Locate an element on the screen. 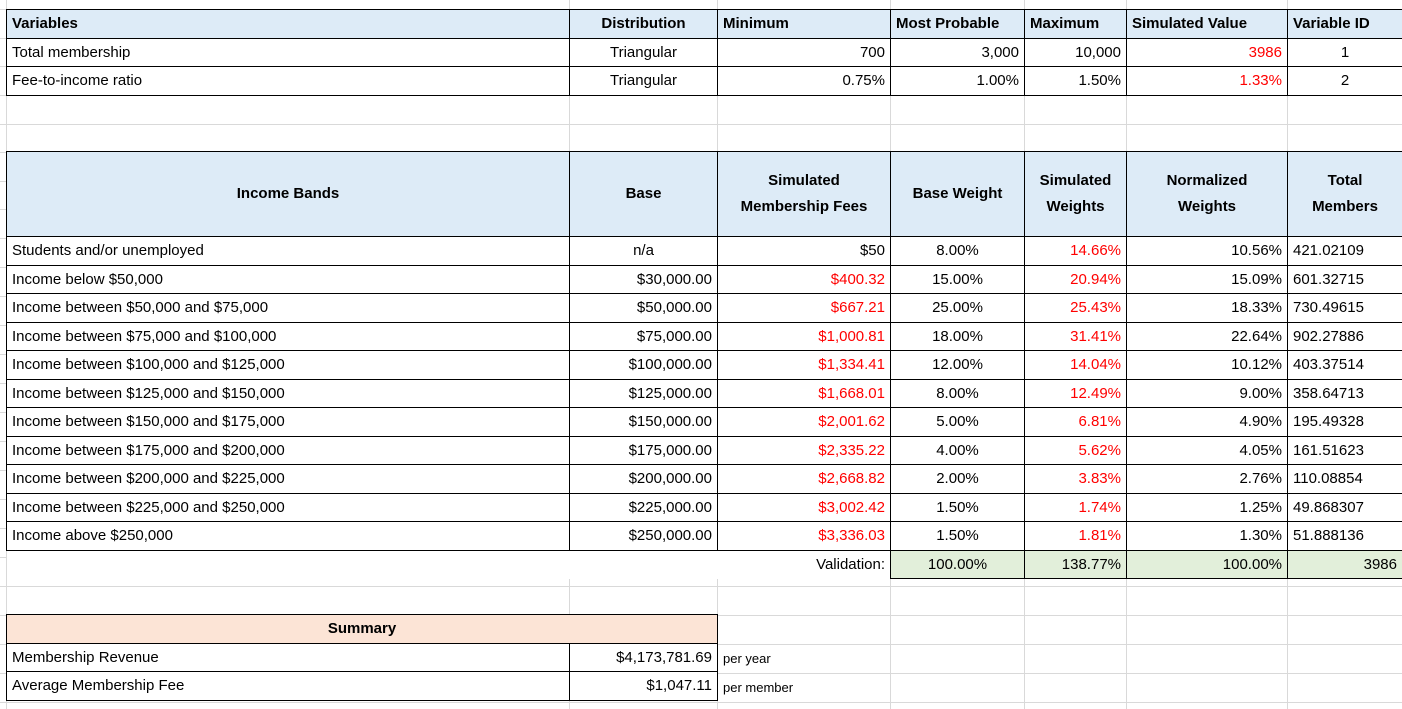  cell-simulated-weight: 14.66% is located at coordinates (1075, 251).